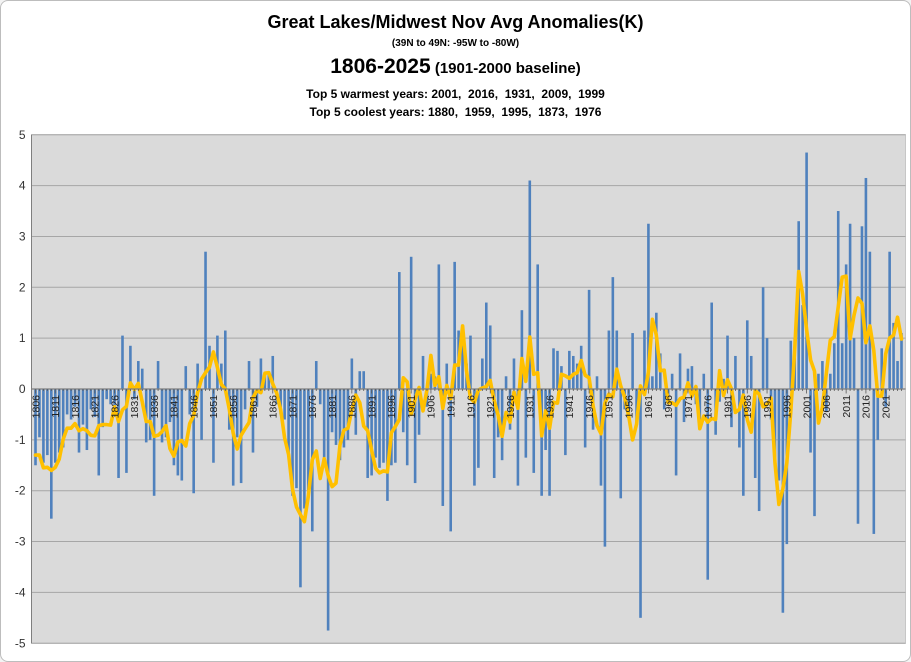  Describe the element at coordinates (494, 433) in the screenshot. I see `bar-1922` at that location.